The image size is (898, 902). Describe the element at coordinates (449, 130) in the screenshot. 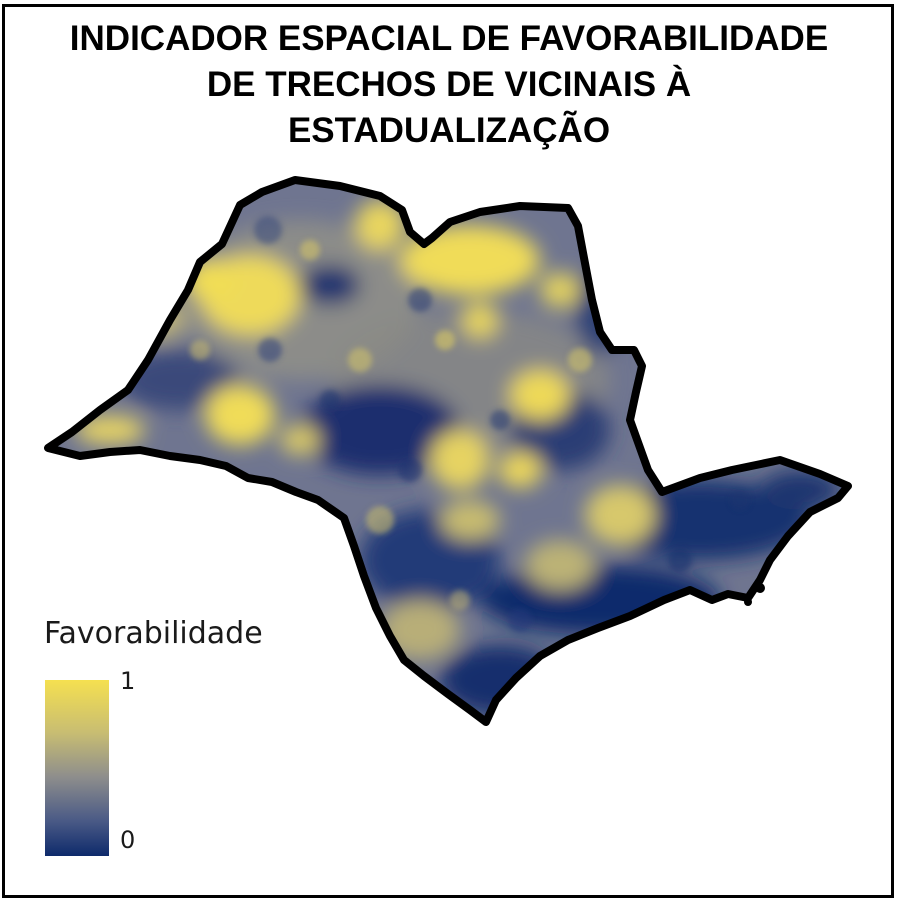

I see `title-line-3: ESTADUALIZAÇÃO` at that location.